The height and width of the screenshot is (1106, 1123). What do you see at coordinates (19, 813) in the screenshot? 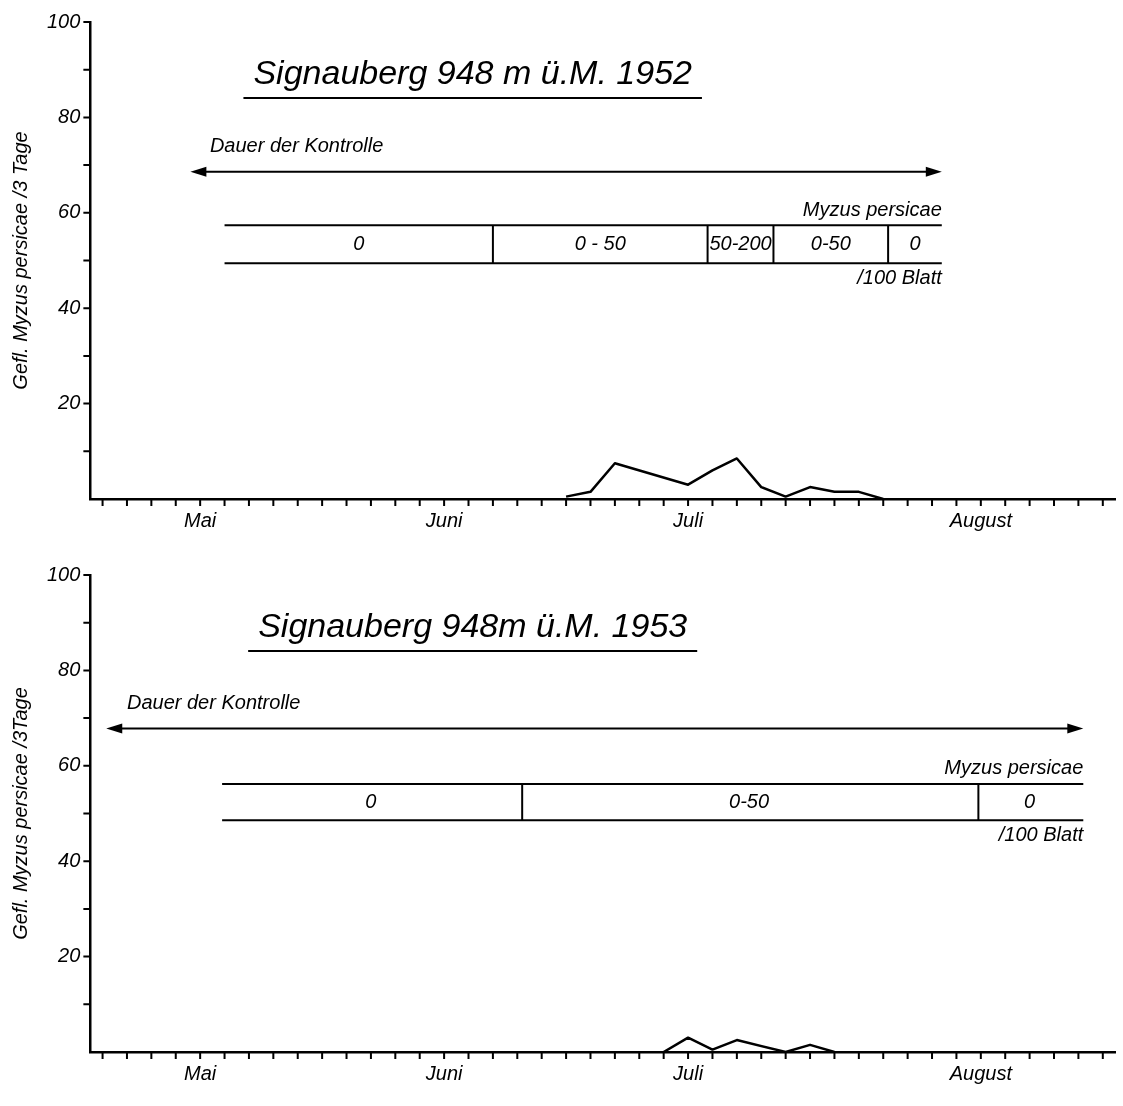
I see `y-axis-title: Gefl. Myzus persicae /3Tage` at bounding box center [19, 813].